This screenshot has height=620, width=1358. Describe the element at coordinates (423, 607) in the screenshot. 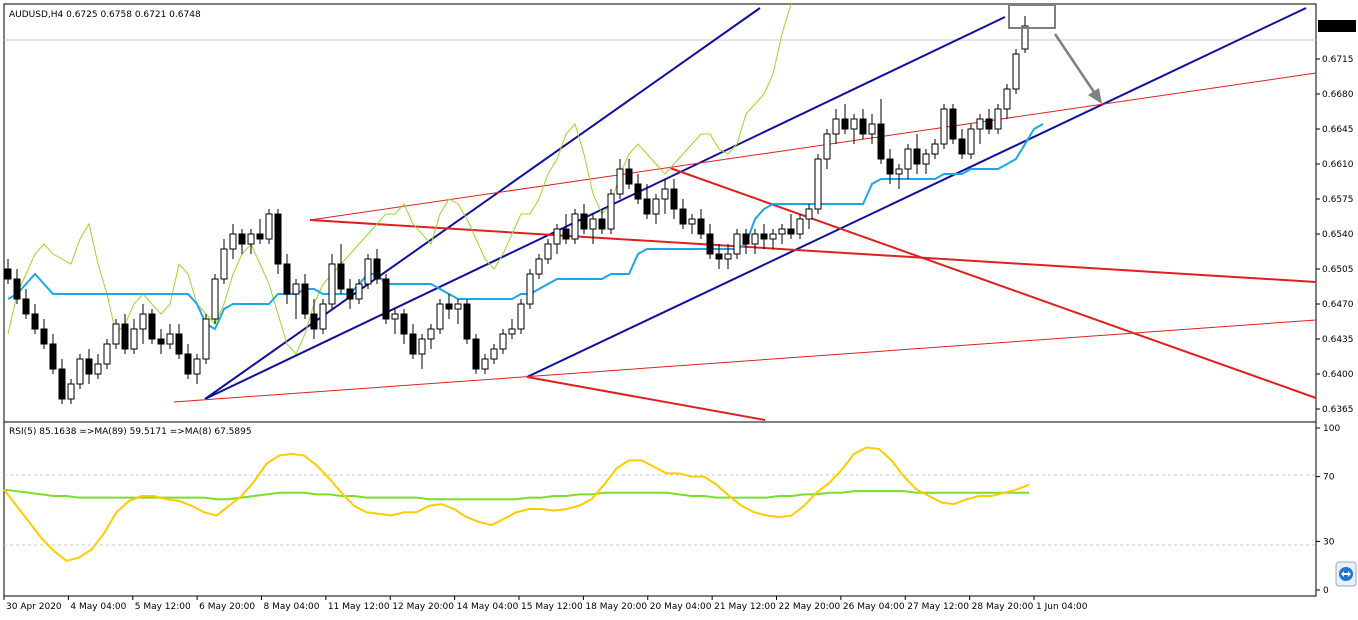

I see `time-tick-label: 12 May 20:00` at that location.